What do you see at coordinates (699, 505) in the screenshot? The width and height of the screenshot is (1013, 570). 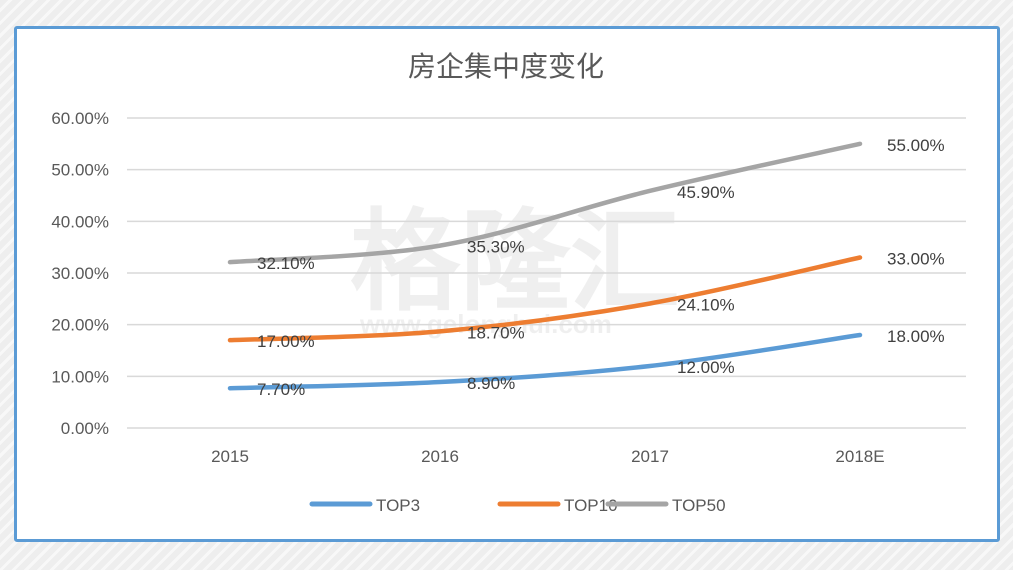 I see `legend-label: TOP50` at bounding box center [699, 505].